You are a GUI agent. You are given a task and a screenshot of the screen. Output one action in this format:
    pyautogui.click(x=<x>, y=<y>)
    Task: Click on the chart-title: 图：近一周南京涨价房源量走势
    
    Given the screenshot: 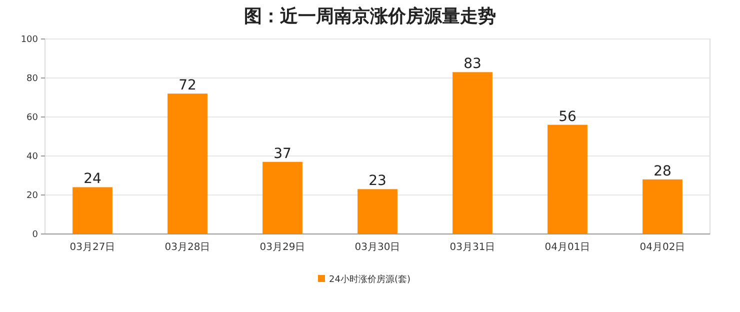 What is the action you would take?
    pyautogui.click(x=370, y=16)
    